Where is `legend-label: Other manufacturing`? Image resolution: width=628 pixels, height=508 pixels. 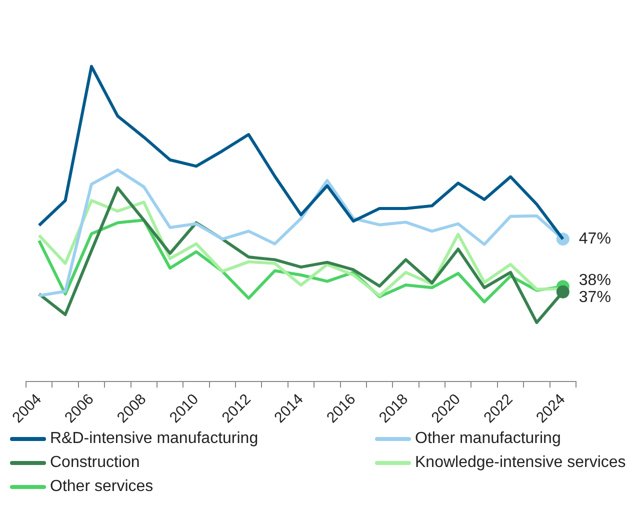
legend-label: Other manufacturing is located at coordinates (488, 439).